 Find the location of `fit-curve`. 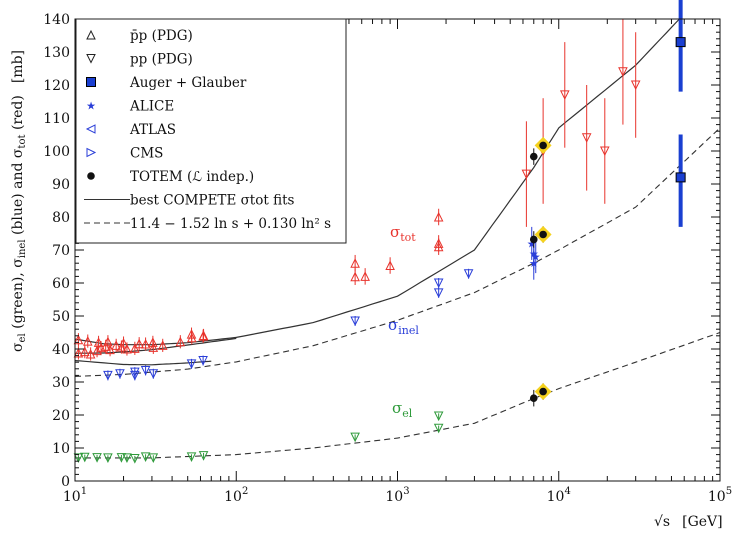

fit-curve is located at coordinates (143, 363).